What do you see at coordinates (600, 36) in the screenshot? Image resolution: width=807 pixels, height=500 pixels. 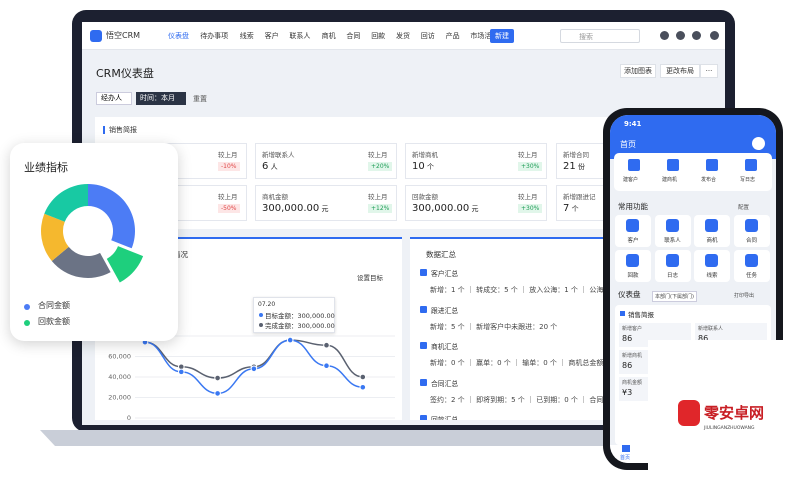 I see `search-box: 搜索` at bounding box center [600, 36].